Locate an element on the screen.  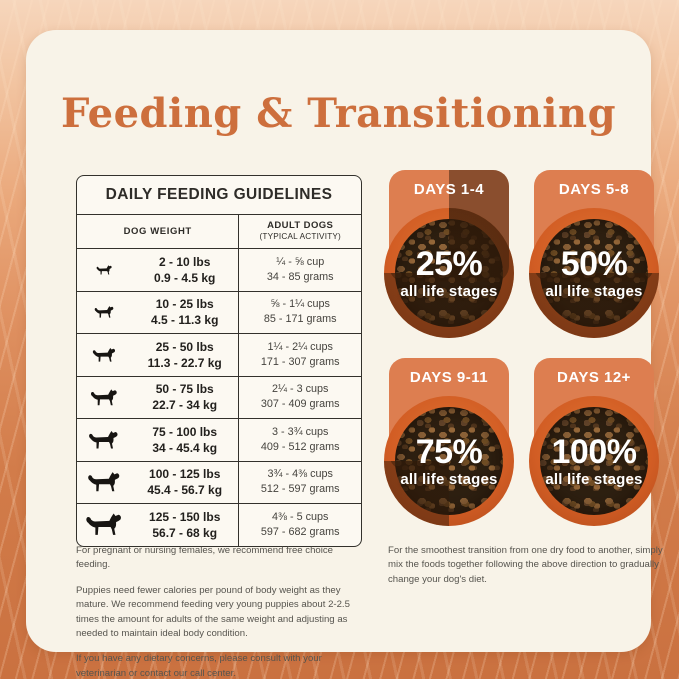
transition-step-days-12-plus: DAYS 12+ 100% all life stages is located at coordinates (594, 444).